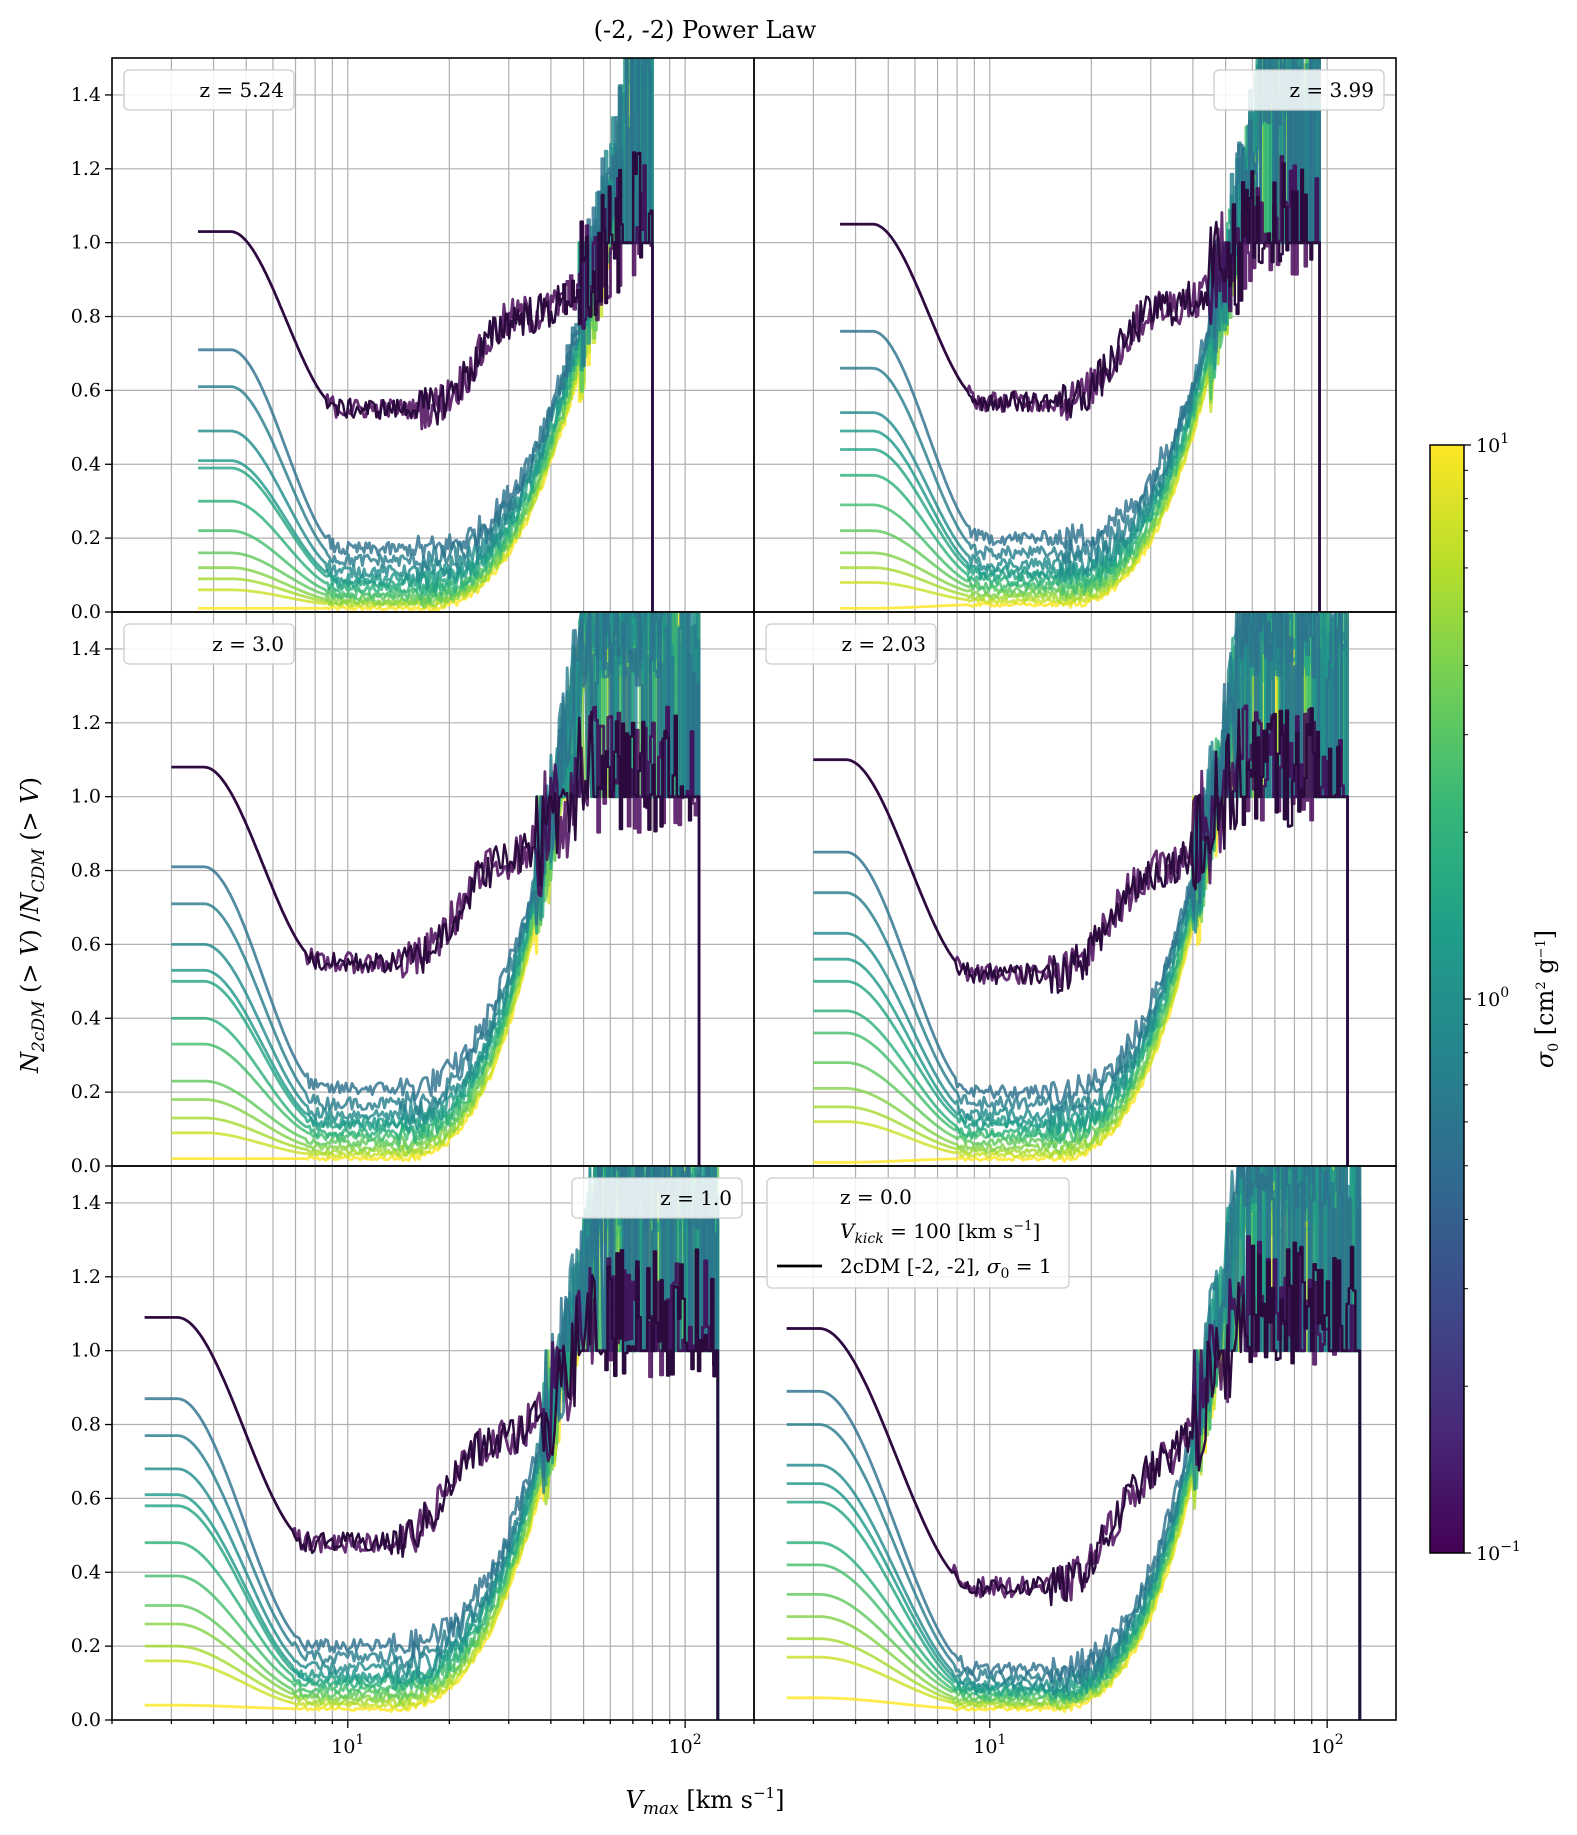 This screenshot has height=1835, width=1577. I want to click on colorbar-title: σ0 [cm2 g−1], so click(1546, 999).